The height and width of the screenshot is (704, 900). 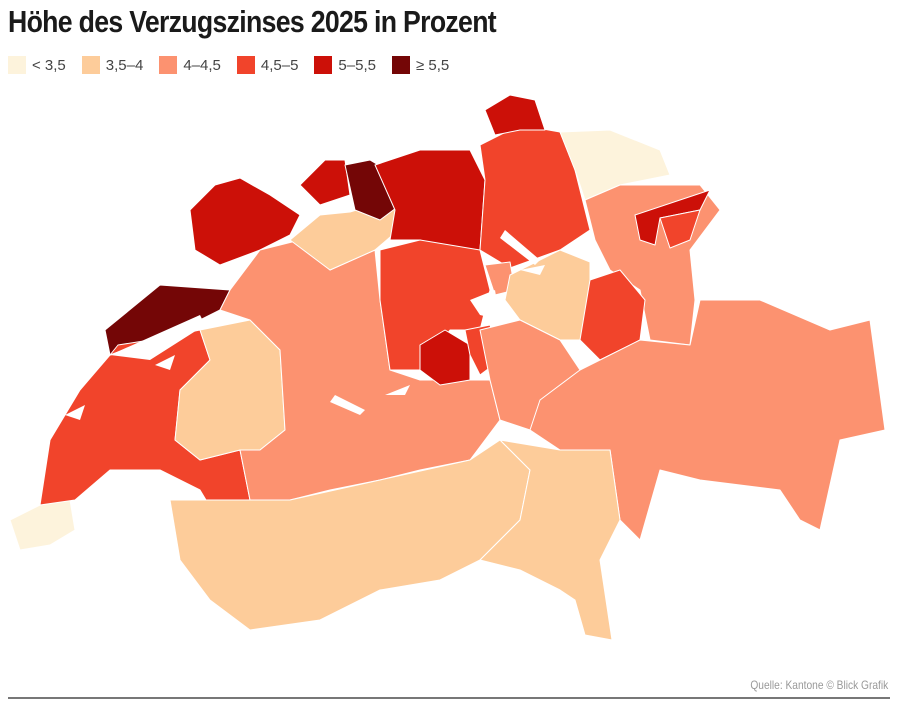 I want to click on legend-label: ≥ 5,5, so click(x=432, y=65).